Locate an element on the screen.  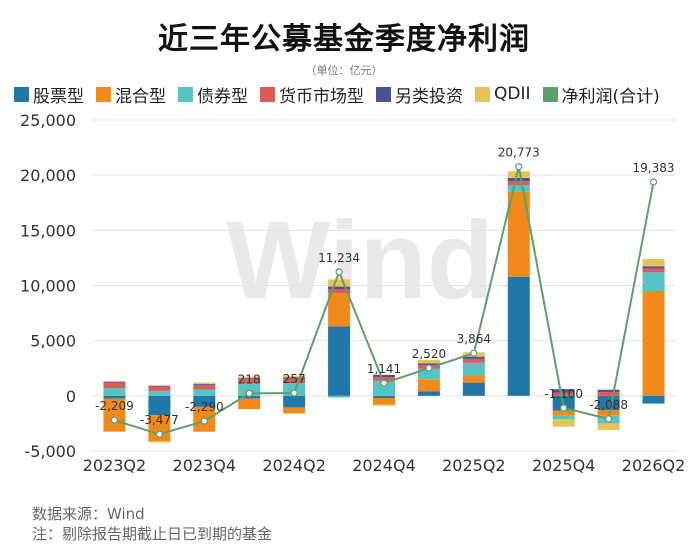
y-tick-label: 15,000 is located at coordinates (48, 230).